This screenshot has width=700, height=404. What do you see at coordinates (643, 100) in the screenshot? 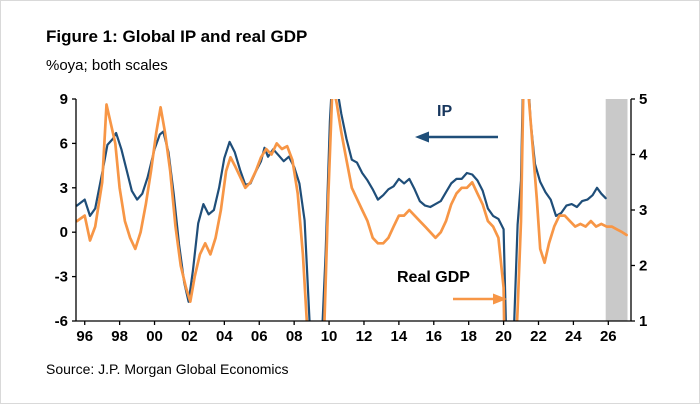
I see `right-axis-tick-label: 5` at bounding box center [643, 100].